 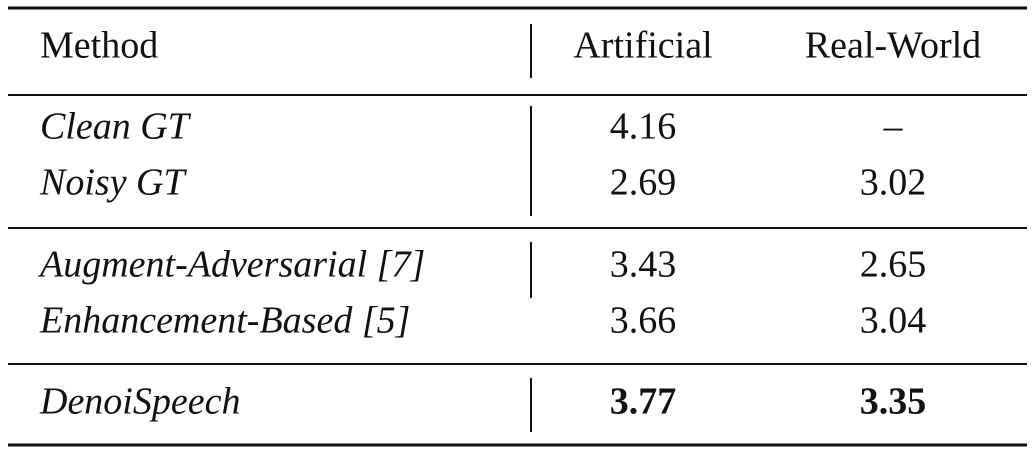 I want to click on method-cell: Enhancement-Based [5], so click(x=224, y=321).